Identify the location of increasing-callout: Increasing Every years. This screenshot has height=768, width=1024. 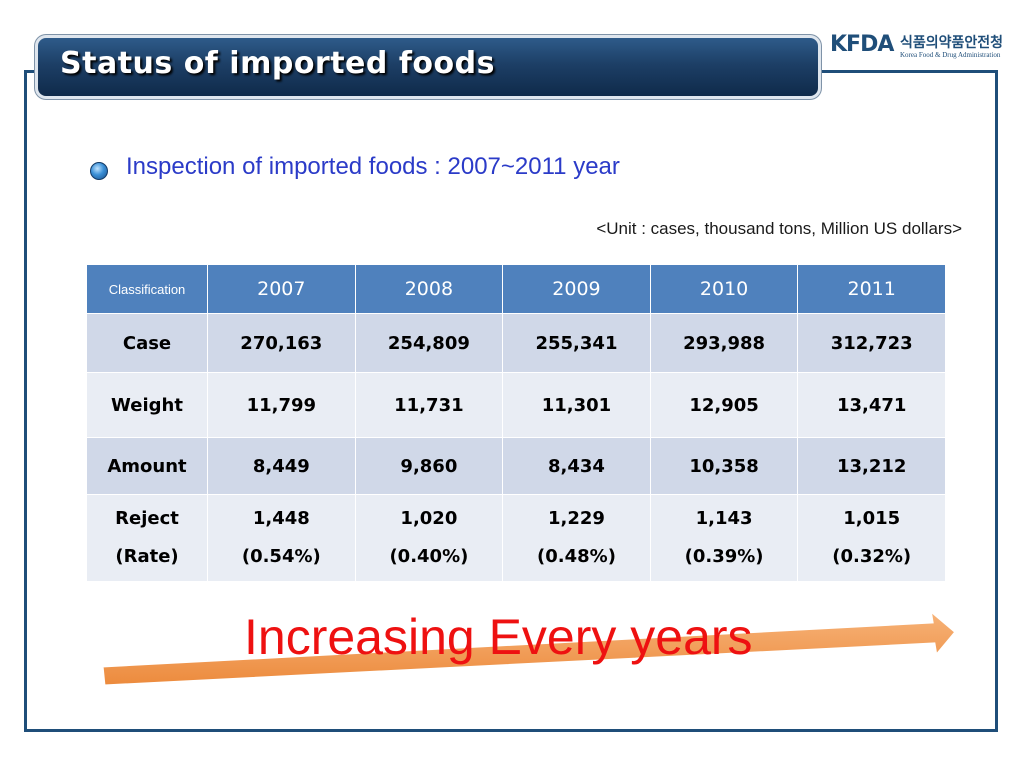
(498, 637).